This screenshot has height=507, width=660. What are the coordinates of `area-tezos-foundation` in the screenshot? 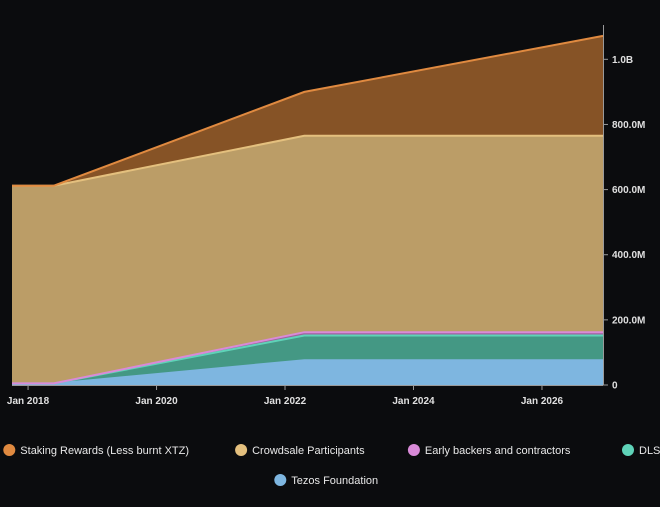 It's located at (307, 372).